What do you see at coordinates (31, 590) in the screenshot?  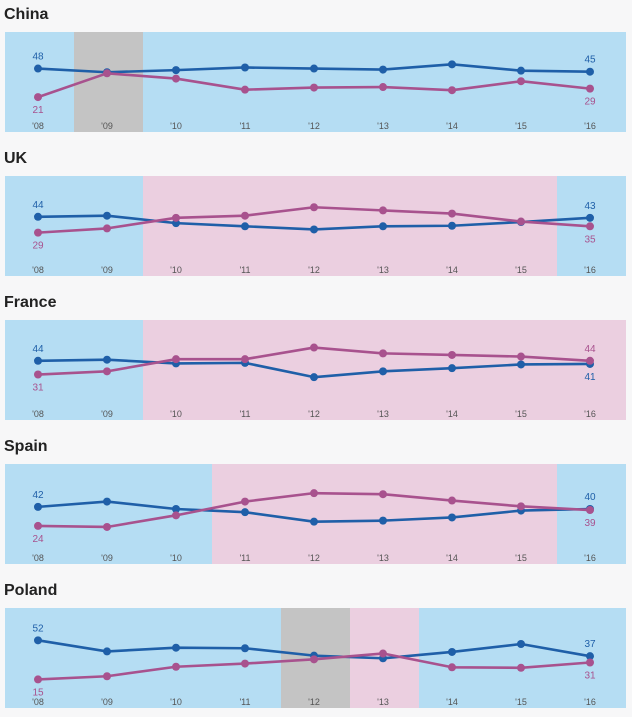 I see `panel-title: Poland` at bounding box center [31, 590].